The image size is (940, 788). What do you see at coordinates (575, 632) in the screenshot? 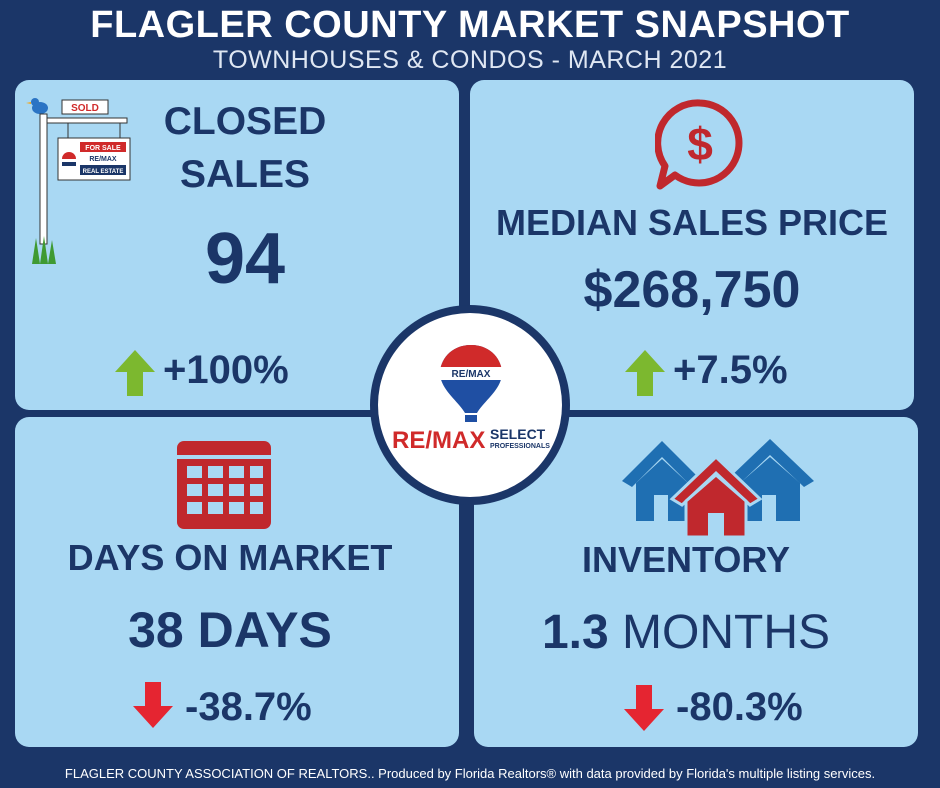
I see `inventory-value-number: 1.3` at bounding box center [575, 632].